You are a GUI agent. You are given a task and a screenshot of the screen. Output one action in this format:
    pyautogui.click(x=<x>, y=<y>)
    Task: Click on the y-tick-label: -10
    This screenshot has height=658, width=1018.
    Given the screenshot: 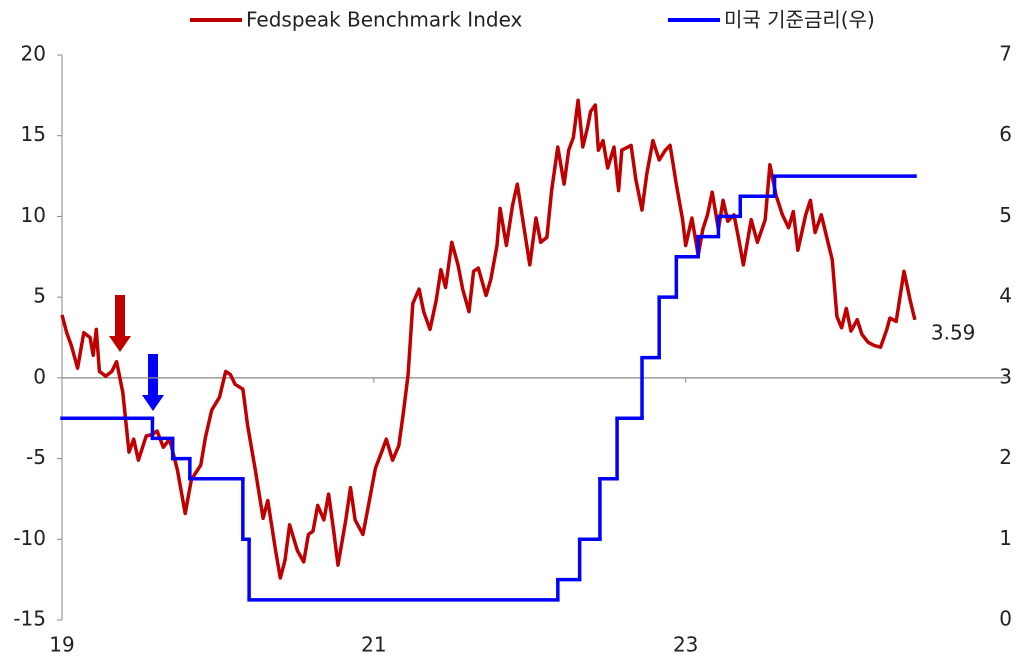 What is the action you would take?
    pyautogui.click(x=29, y=538)
    